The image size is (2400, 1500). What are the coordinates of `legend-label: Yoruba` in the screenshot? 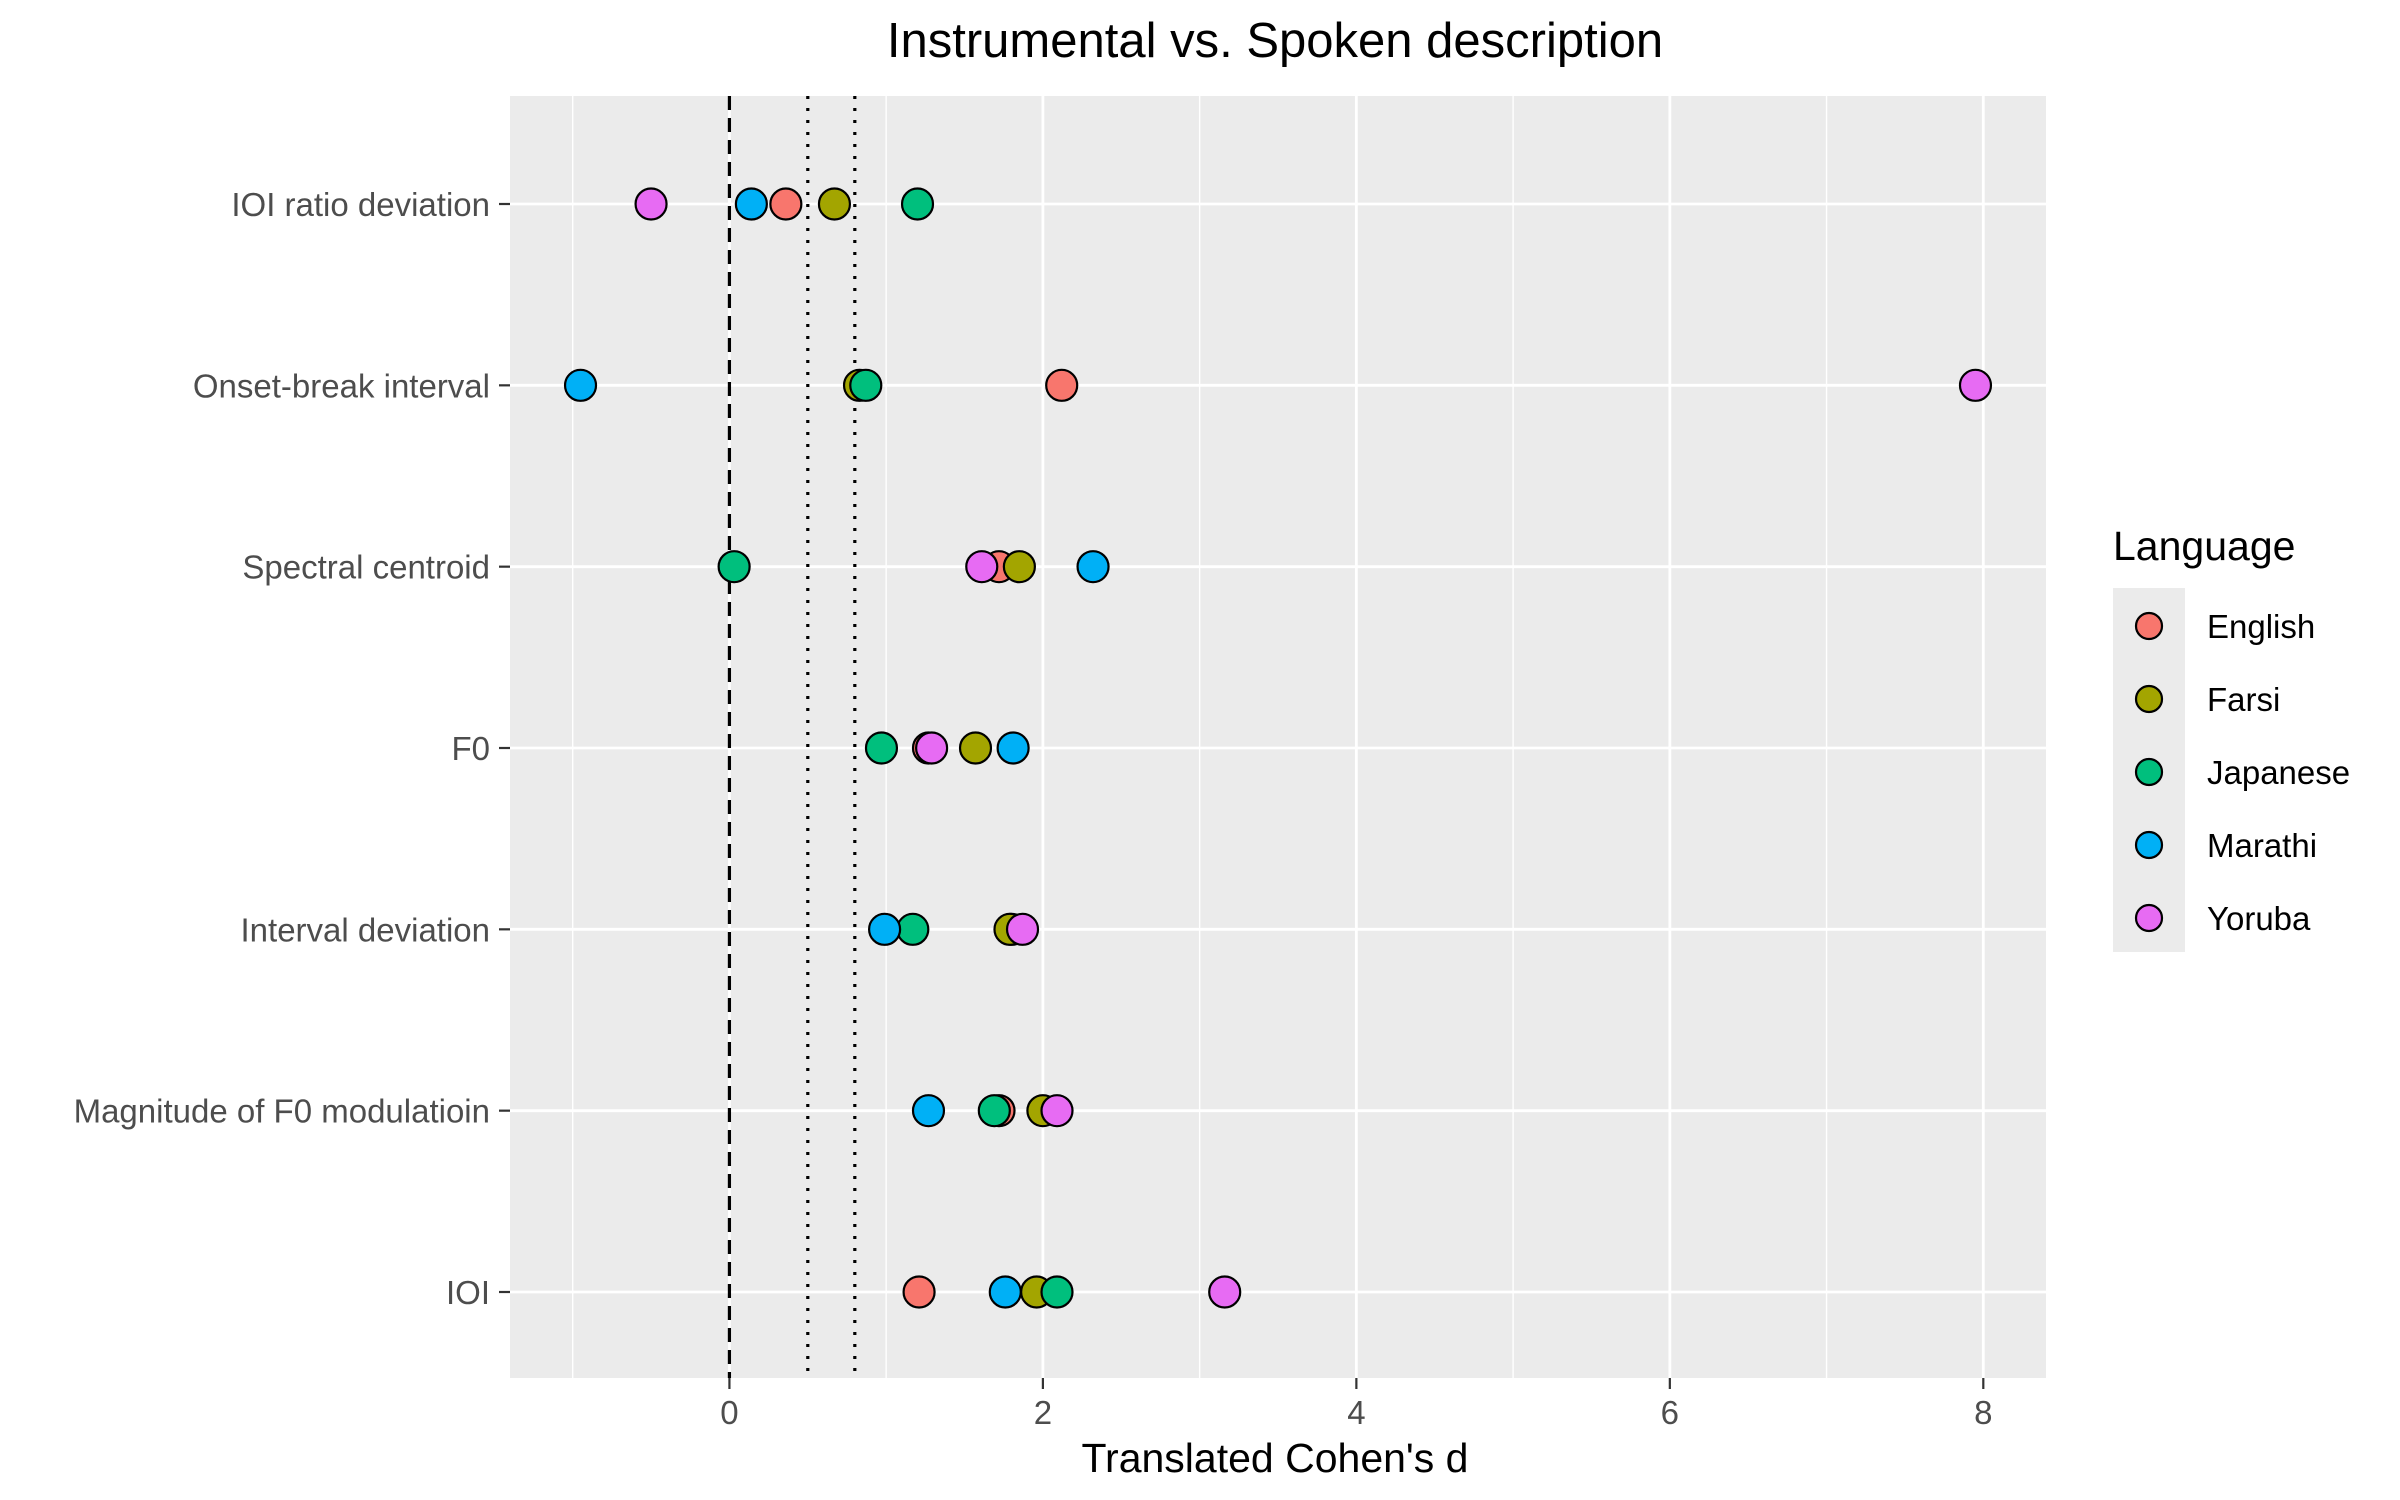 It's located at (2259, 918).